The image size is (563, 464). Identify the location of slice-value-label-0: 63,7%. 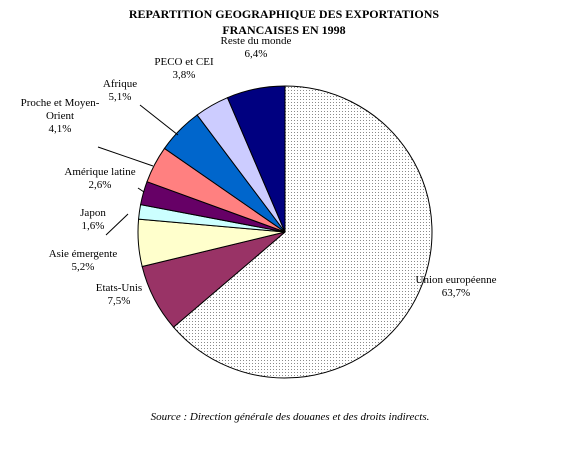
(456, 293).